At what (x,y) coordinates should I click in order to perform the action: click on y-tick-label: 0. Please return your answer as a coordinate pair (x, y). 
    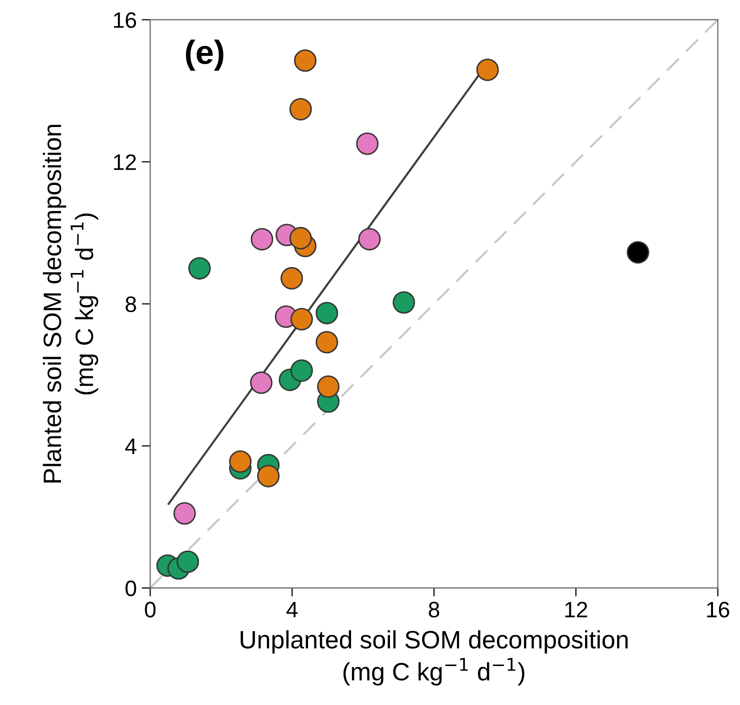
    Looking at the image, I should click on (131, 588).